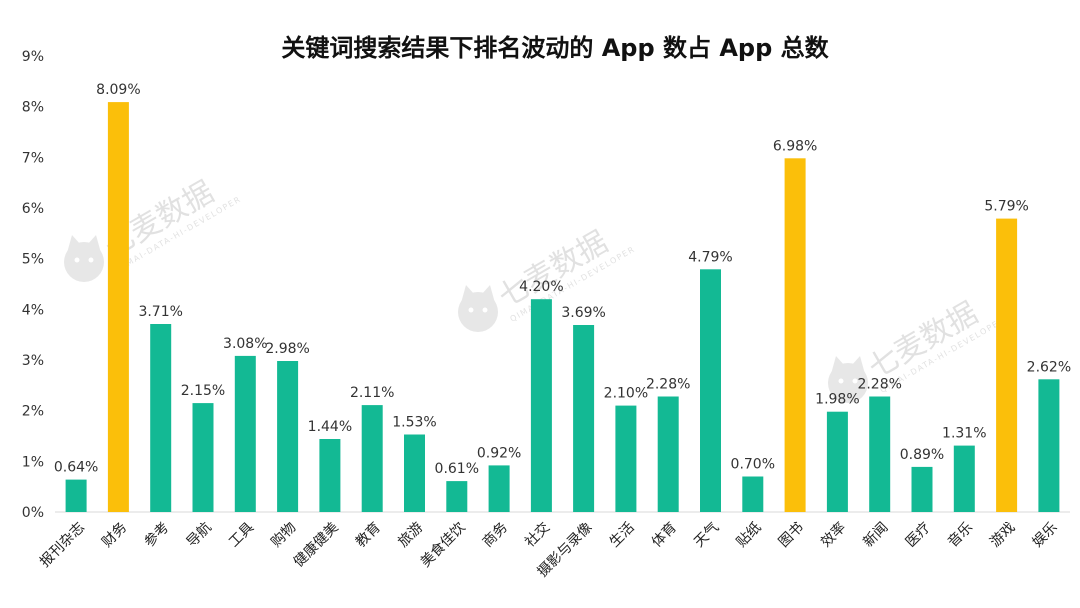 The image size is (1080, 608). Describe the element at coordinates (33, 412) in the screenshot. I see `y-tick-label: 2%` at that location.